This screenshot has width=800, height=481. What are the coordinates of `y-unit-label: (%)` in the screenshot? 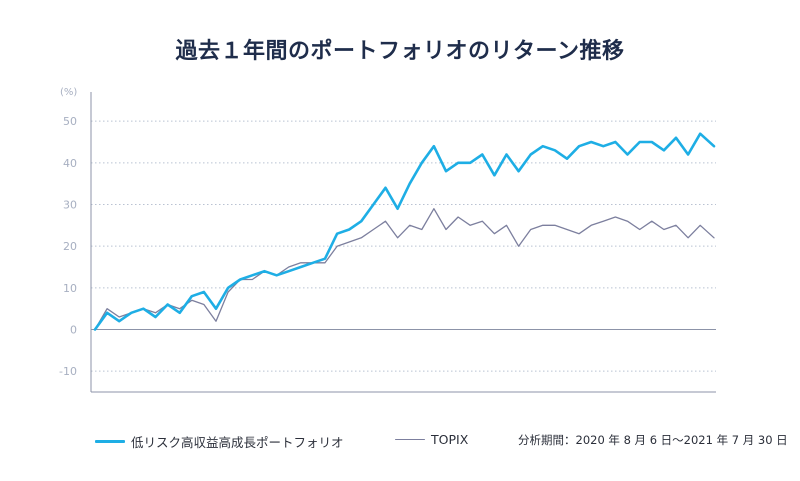 It's located at (68, 92).